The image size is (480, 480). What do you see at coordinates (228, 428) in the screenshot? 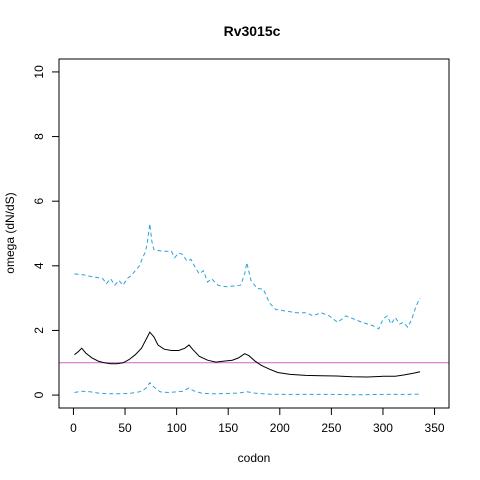
I see `x-tick-label-150: 150` at bounding box center [228, 428].